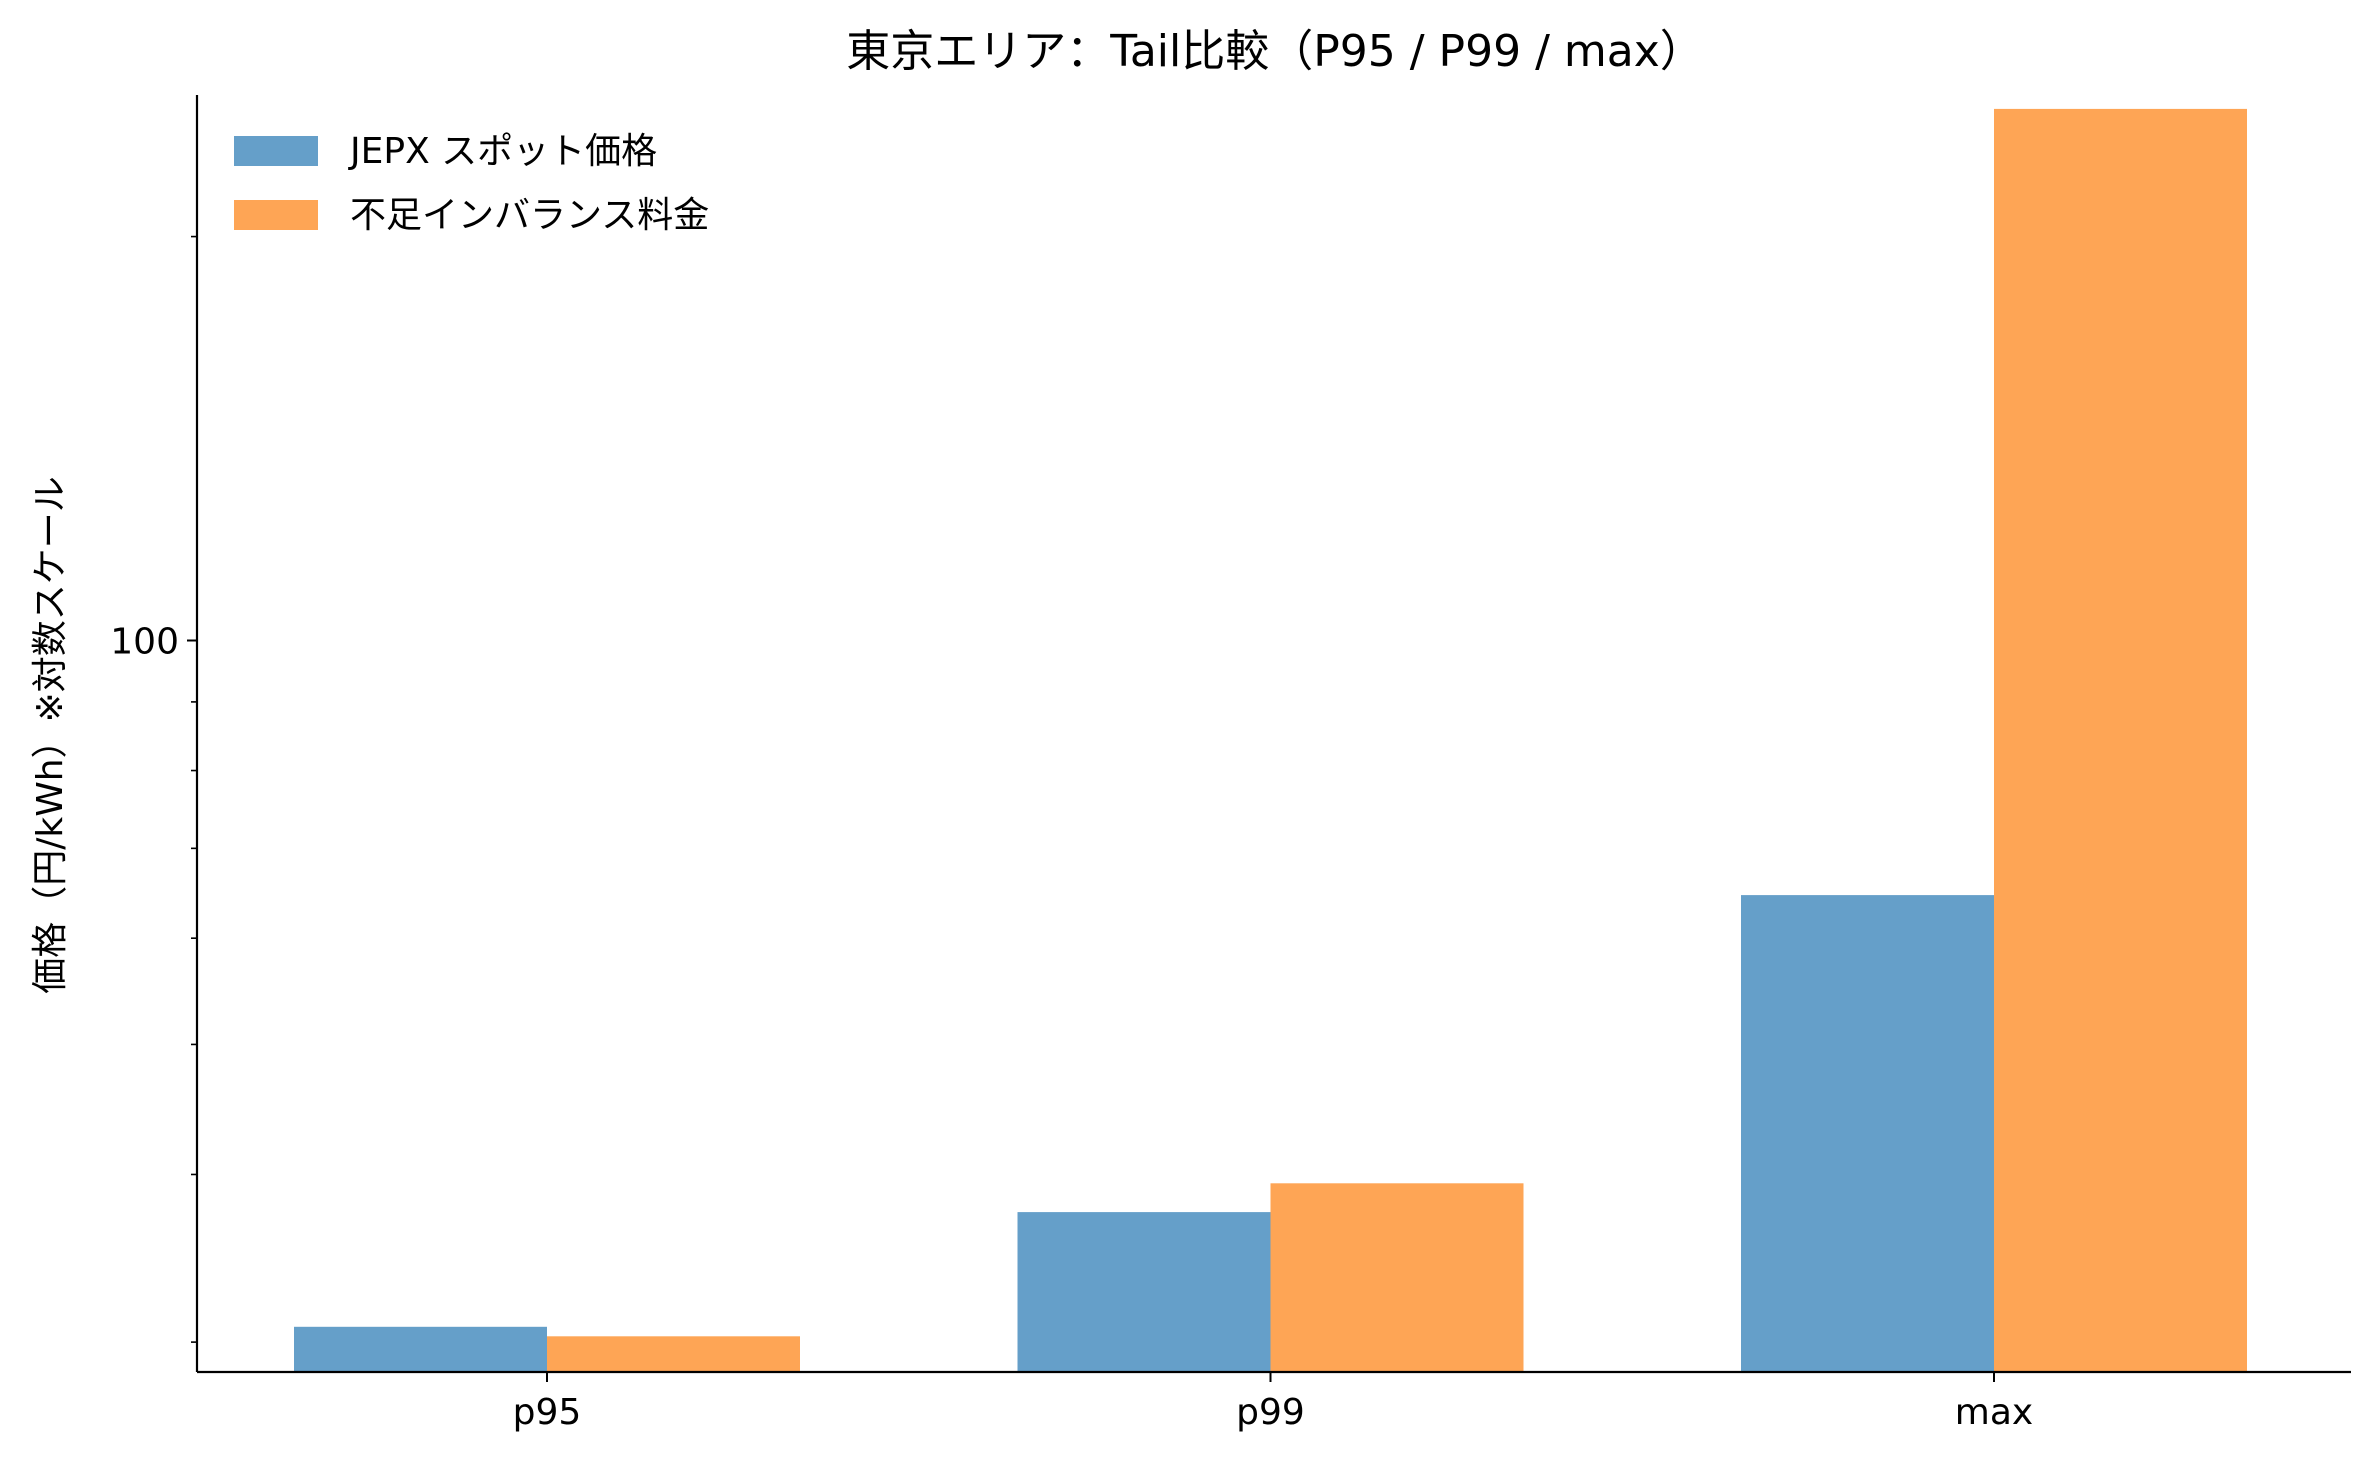 Image resolution: width=2369 pixels, height=1468 pixels. I want to click on y-tick-label: 100, so click(144, 642).